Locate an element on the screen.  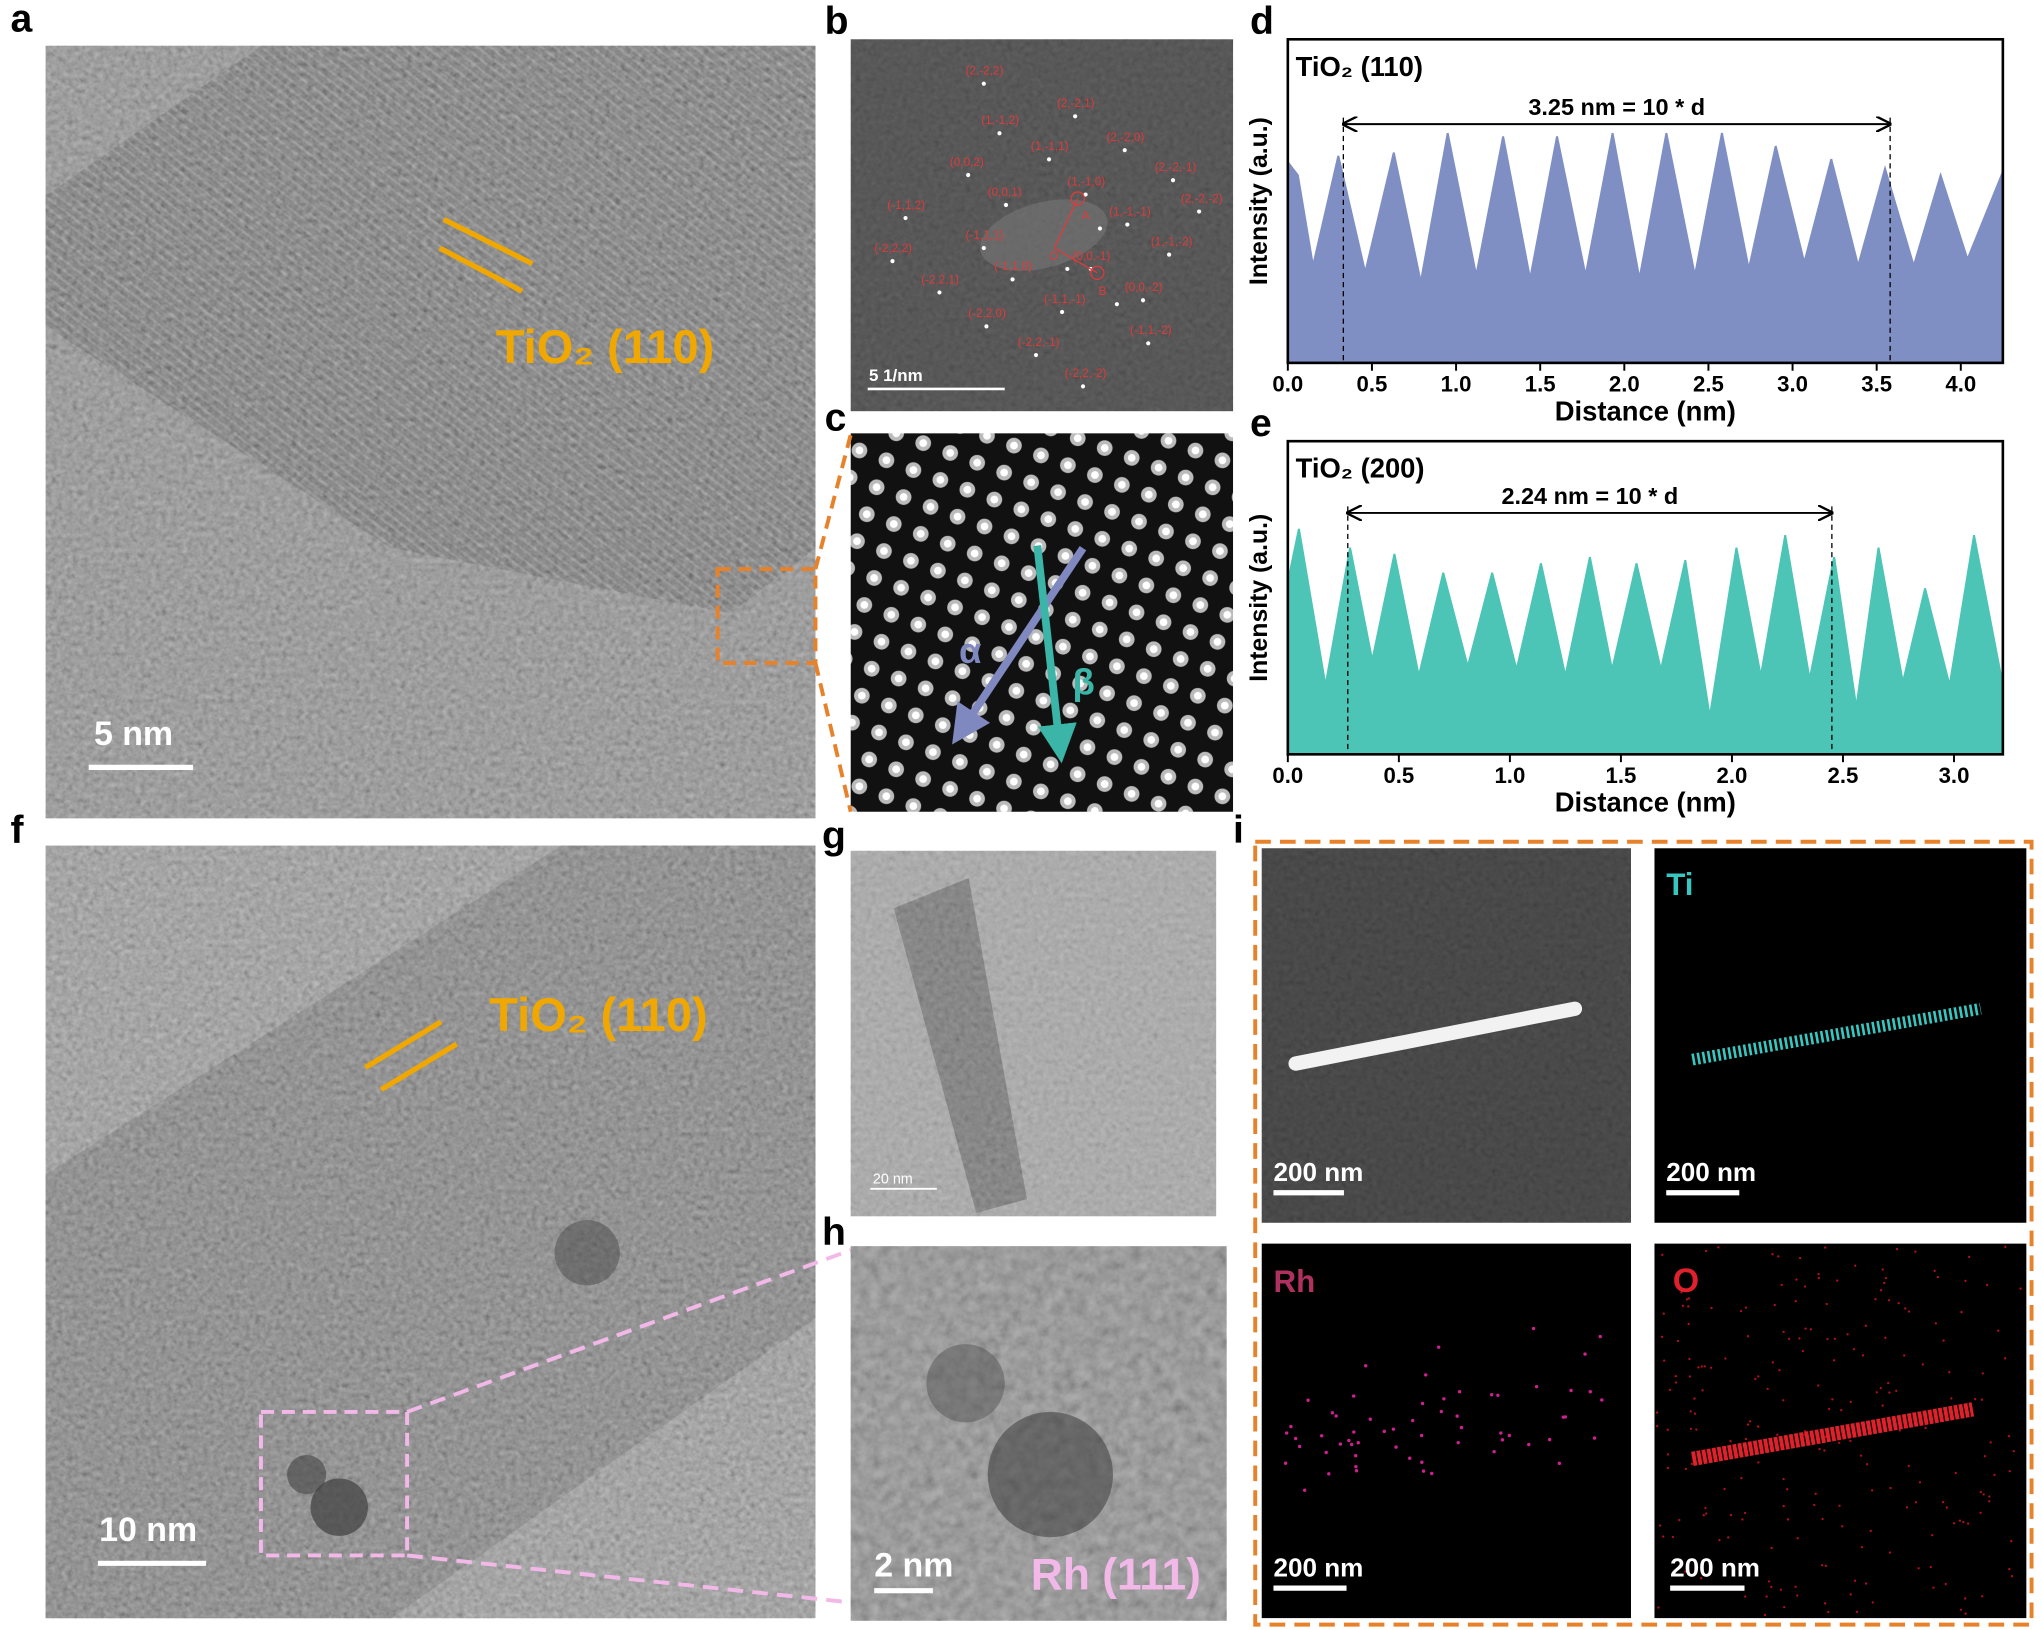
x-tick-label: 3.0 is located at coordinates (1954, 775).